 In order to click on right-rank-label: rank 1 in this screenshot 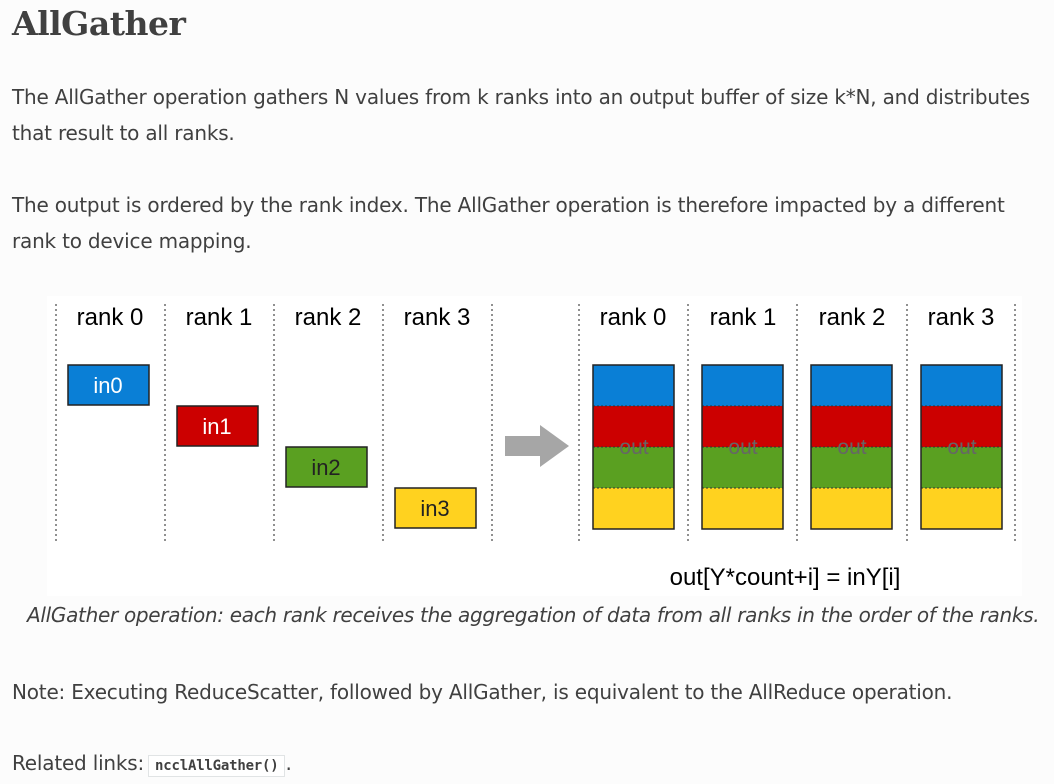, I will do `click(743, 317)`.